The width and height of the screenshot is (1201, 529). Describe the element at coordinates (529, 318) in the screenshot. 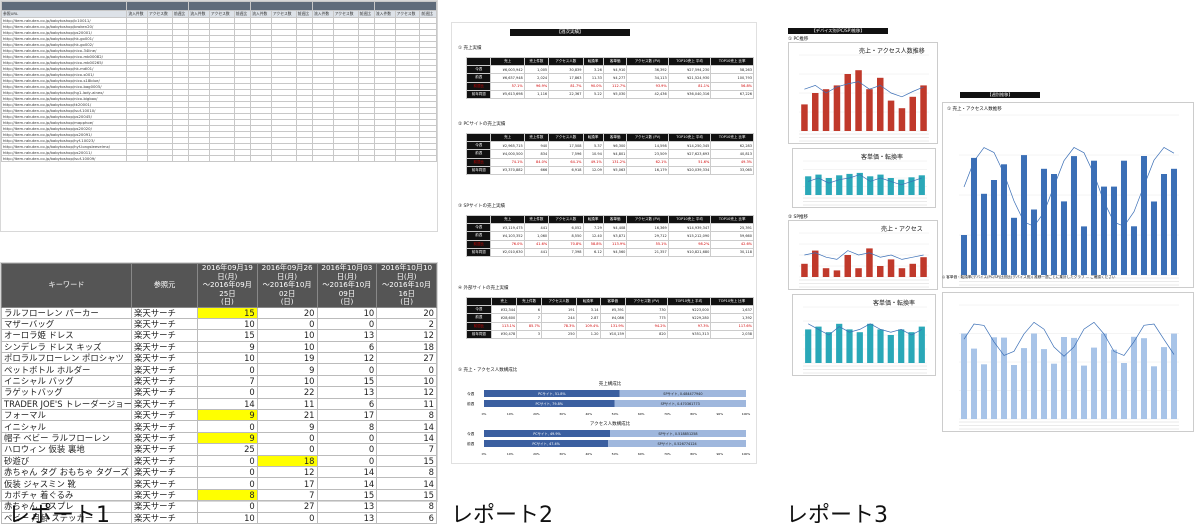

I see `kpi-value: 7` at that location.